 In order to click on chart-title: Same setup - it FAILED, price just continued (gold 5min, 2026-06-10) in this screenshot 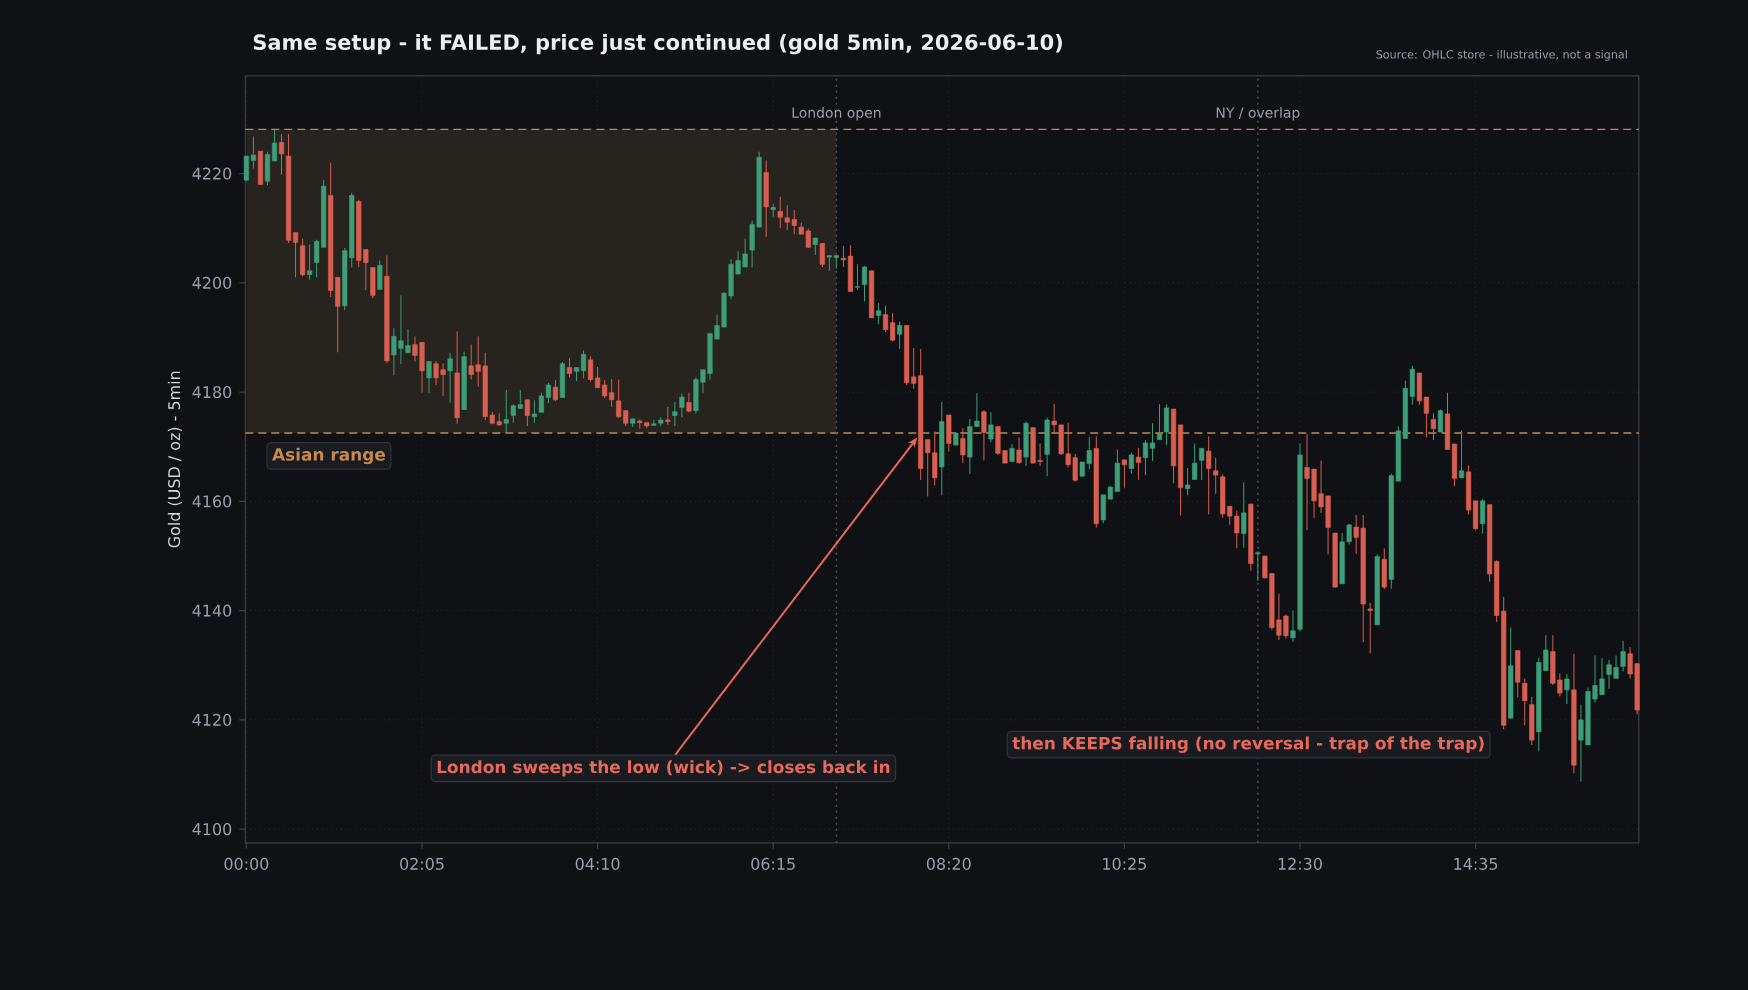, I will do `click(657, 44)`.